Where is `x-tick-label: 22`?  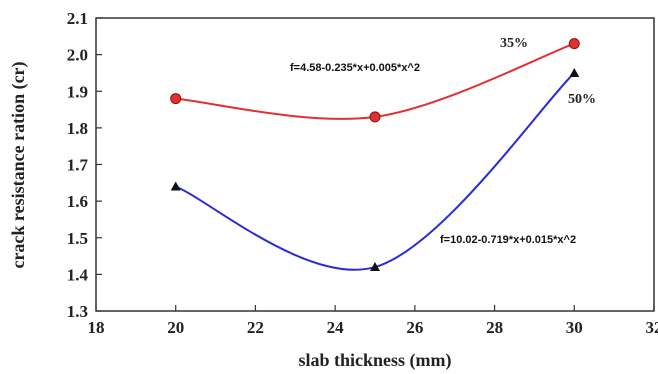 x-tick-label: 22 is located at coordinates (255, 327).